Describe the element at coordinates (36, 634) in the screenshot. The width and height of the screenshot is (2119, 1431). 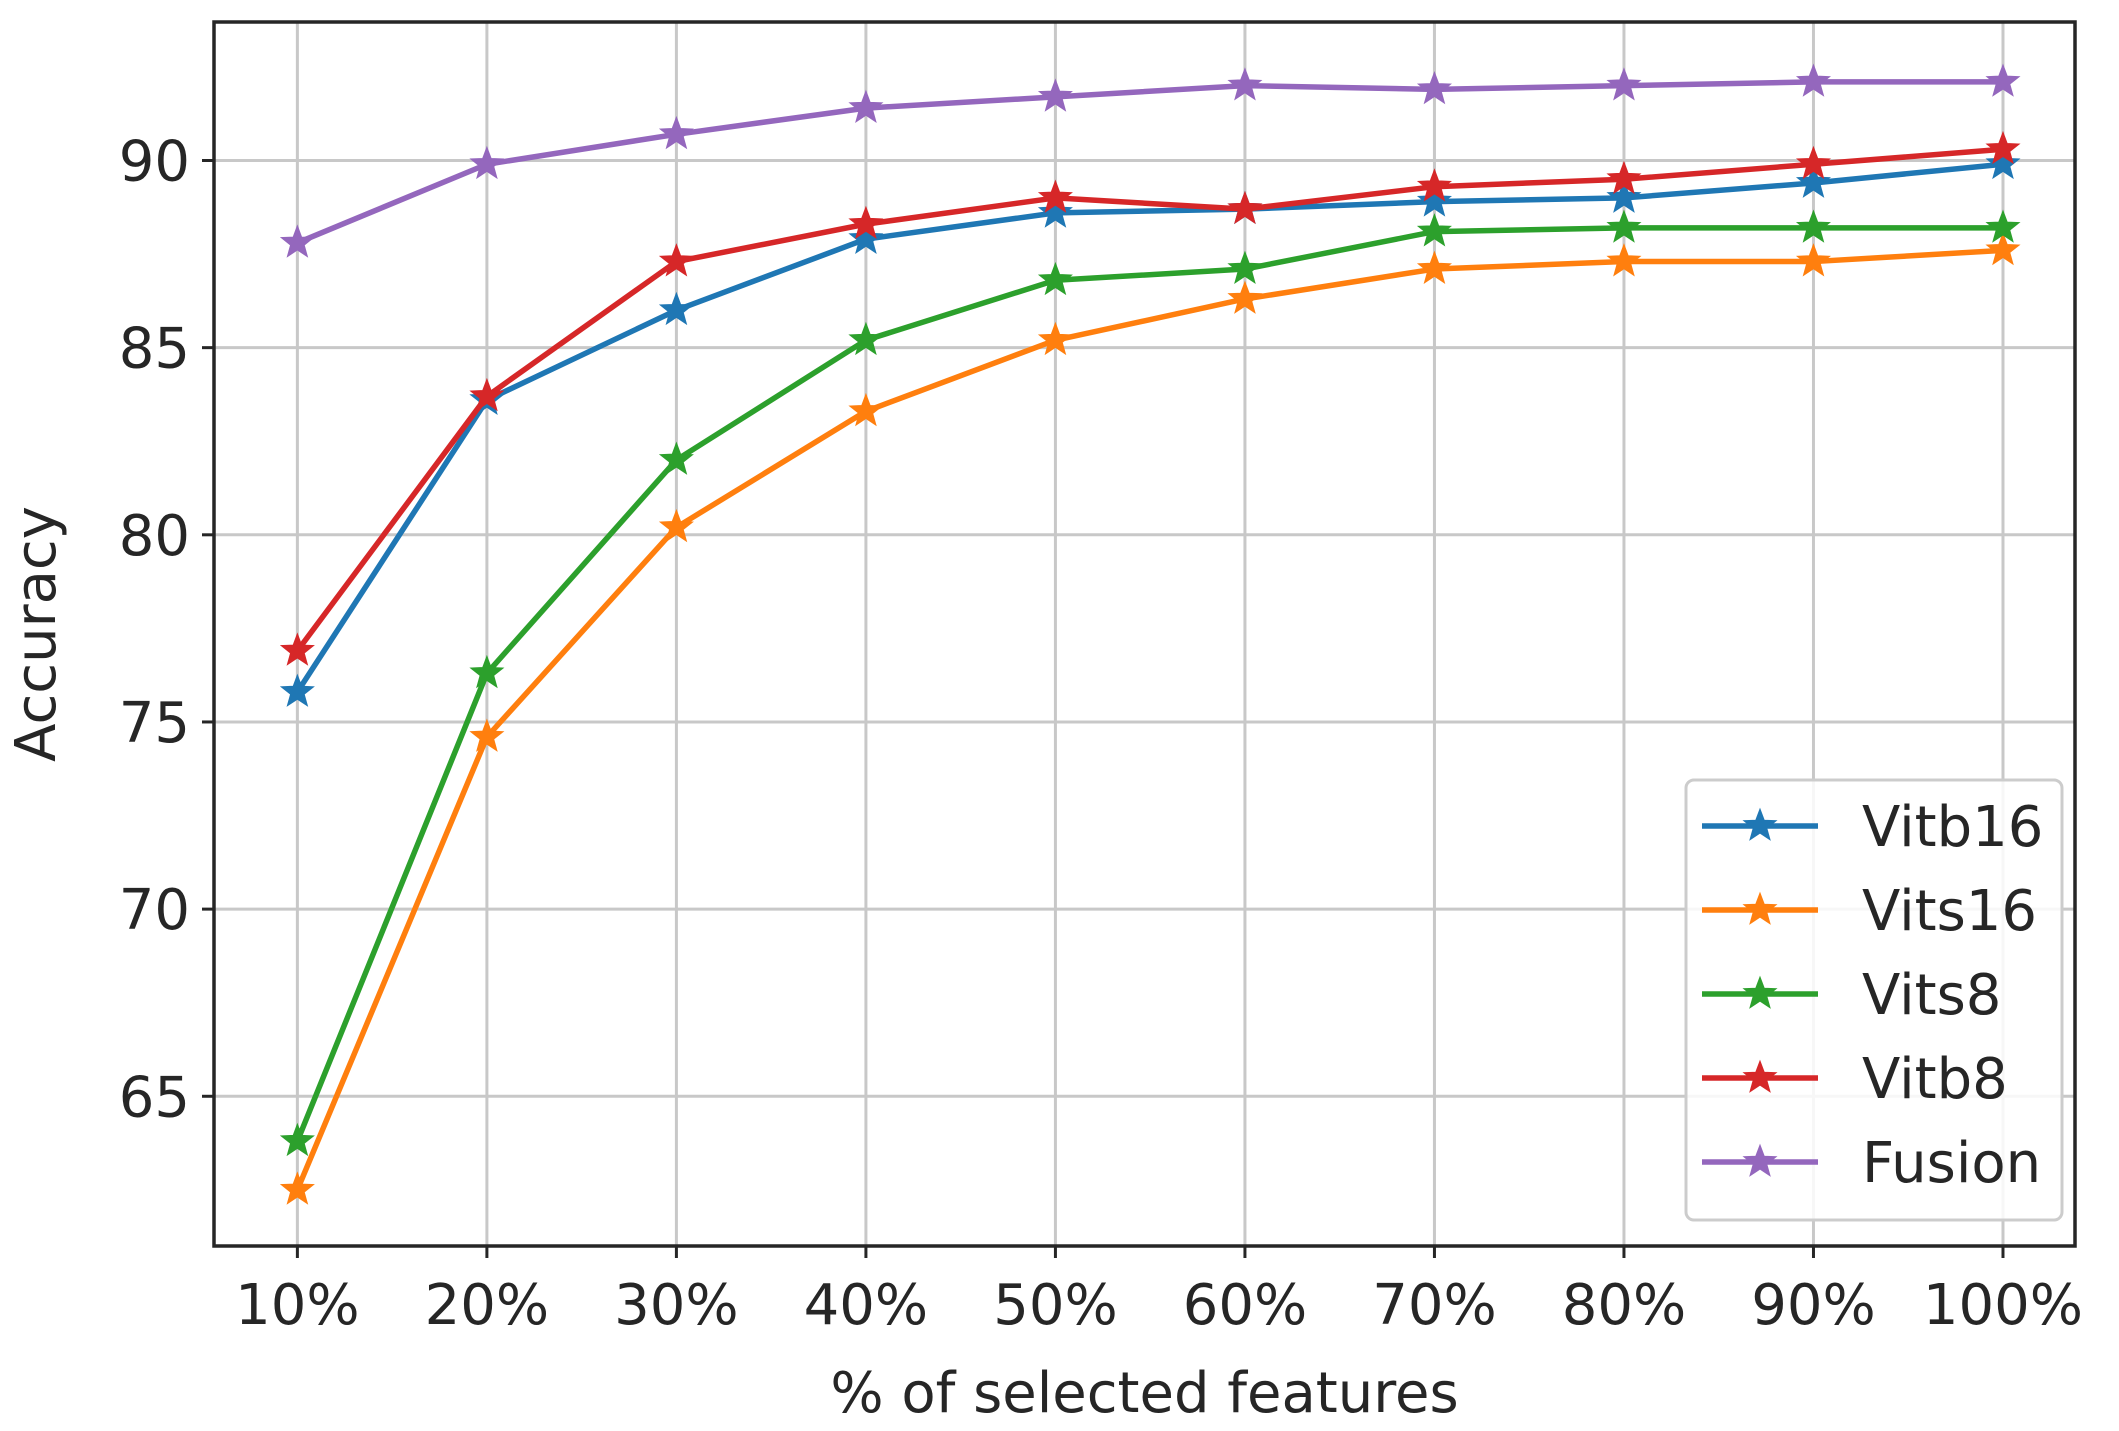
I see `y-axis-label: Accuracy` at that location.